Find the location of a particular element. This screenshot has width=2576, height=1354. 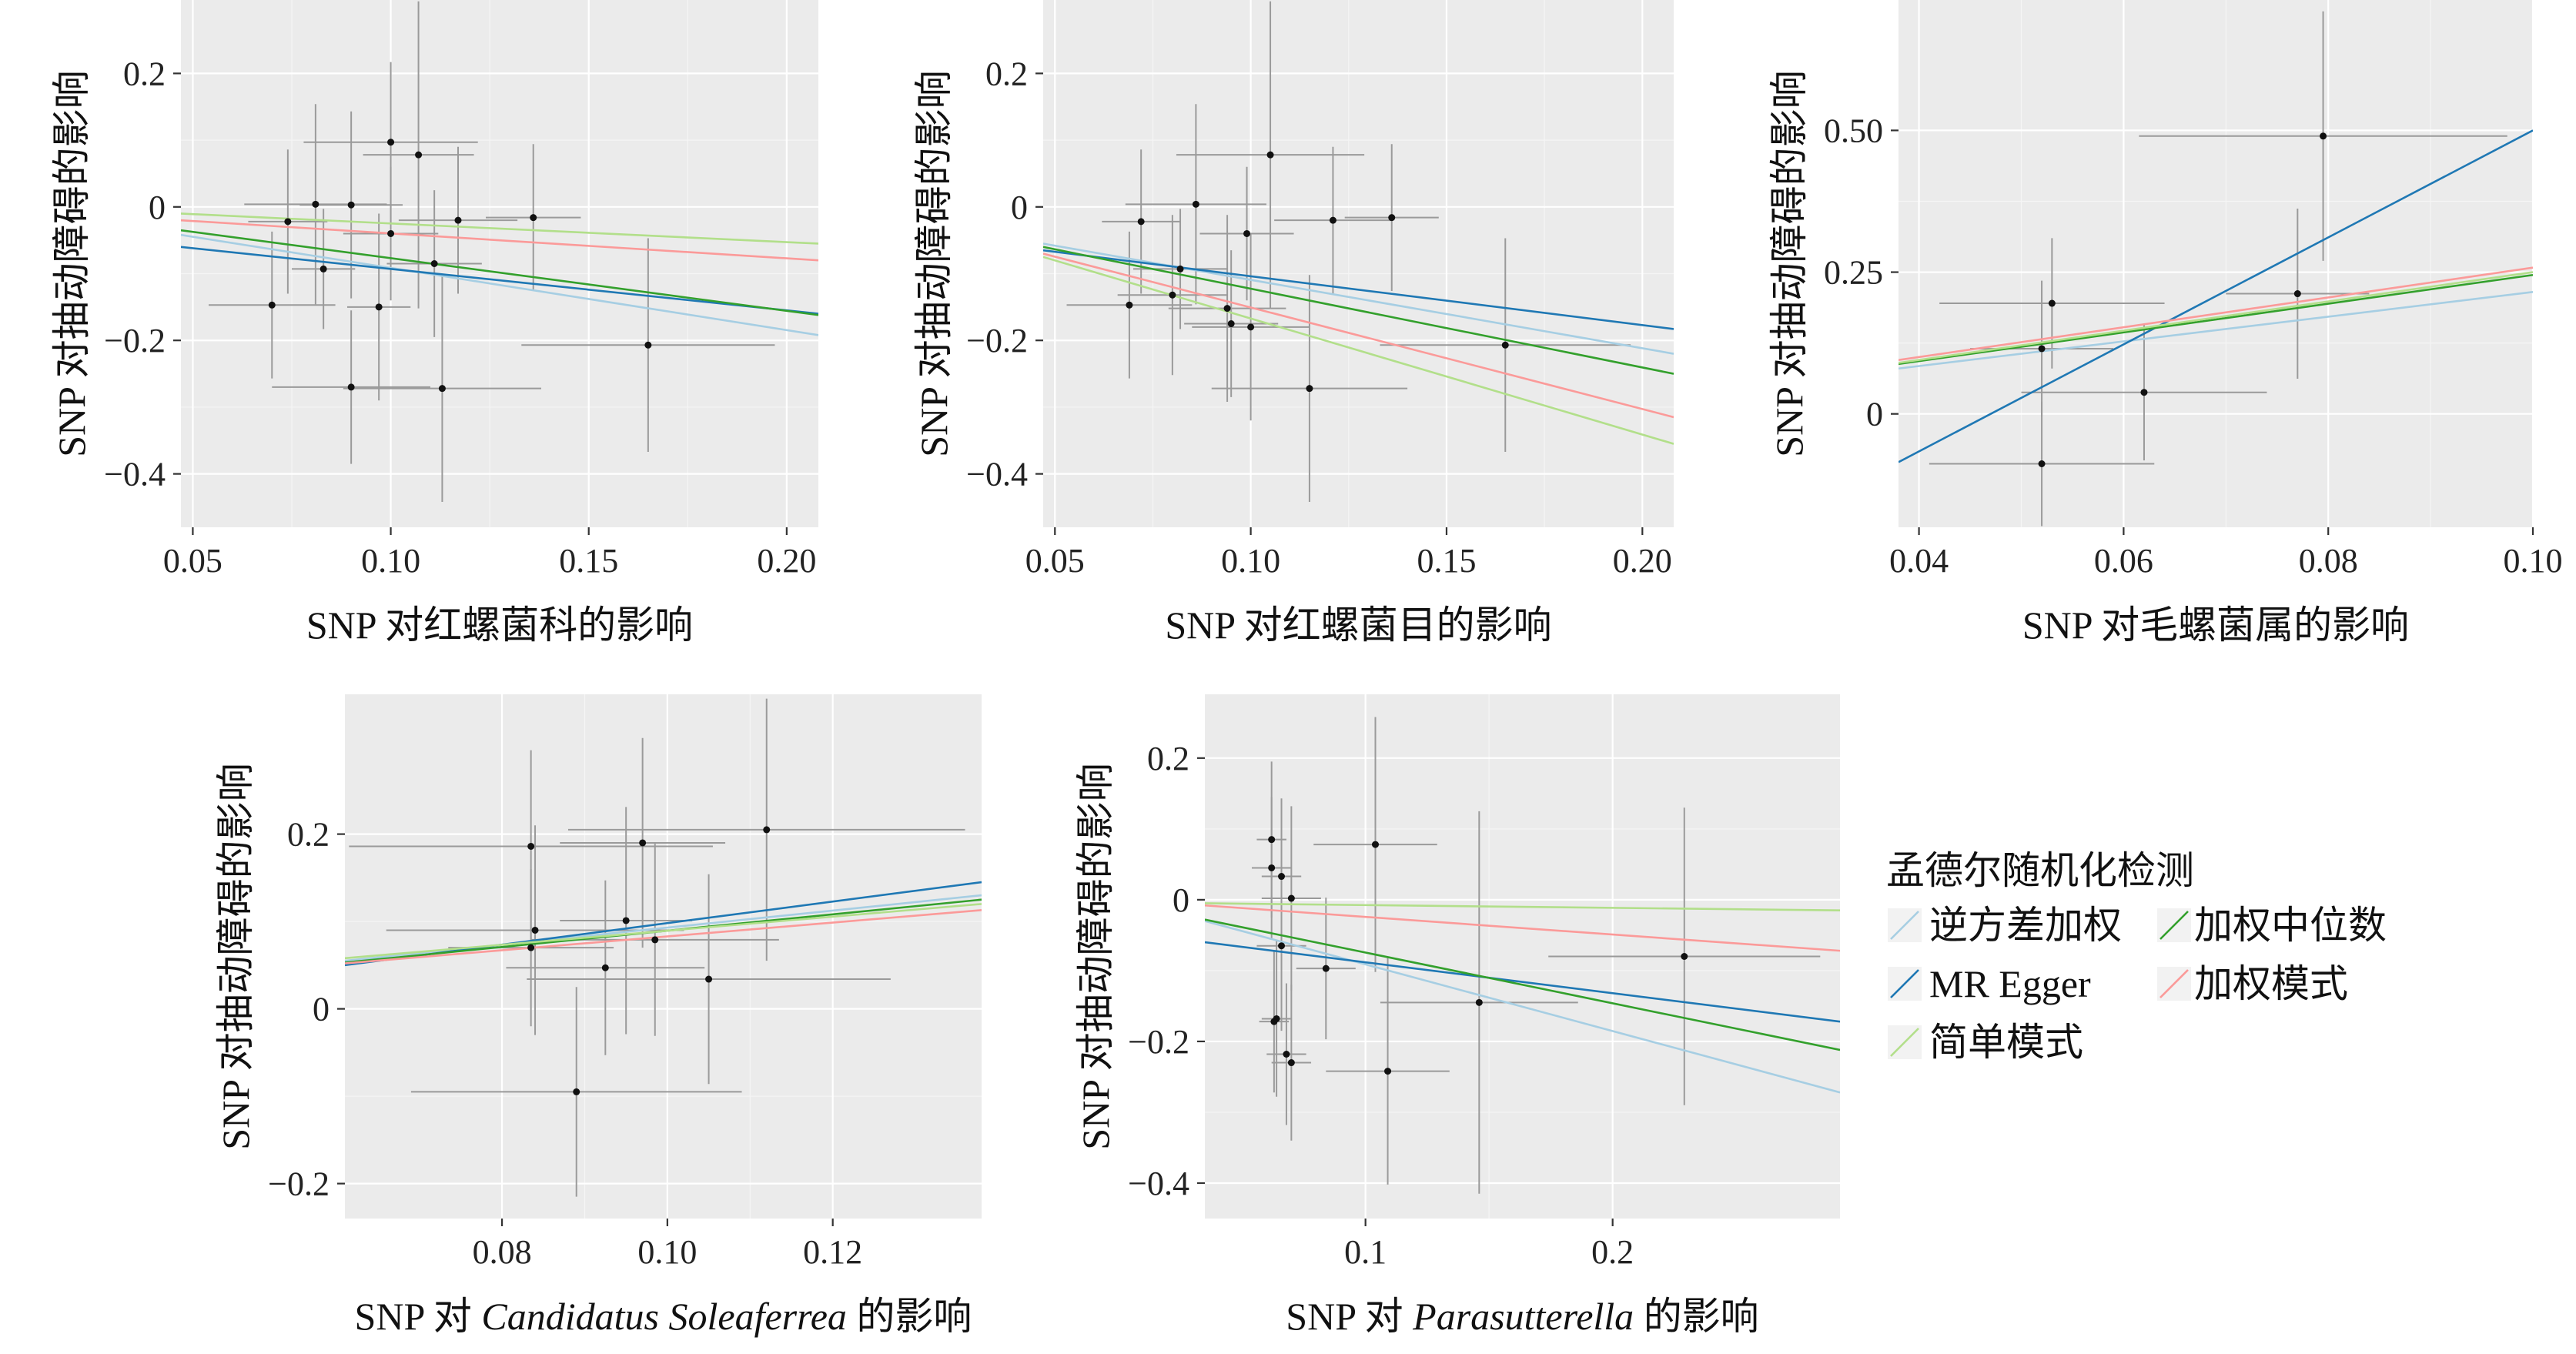

legend-item-wmed: 加权中位数 is located at coordinates (2272, 925).